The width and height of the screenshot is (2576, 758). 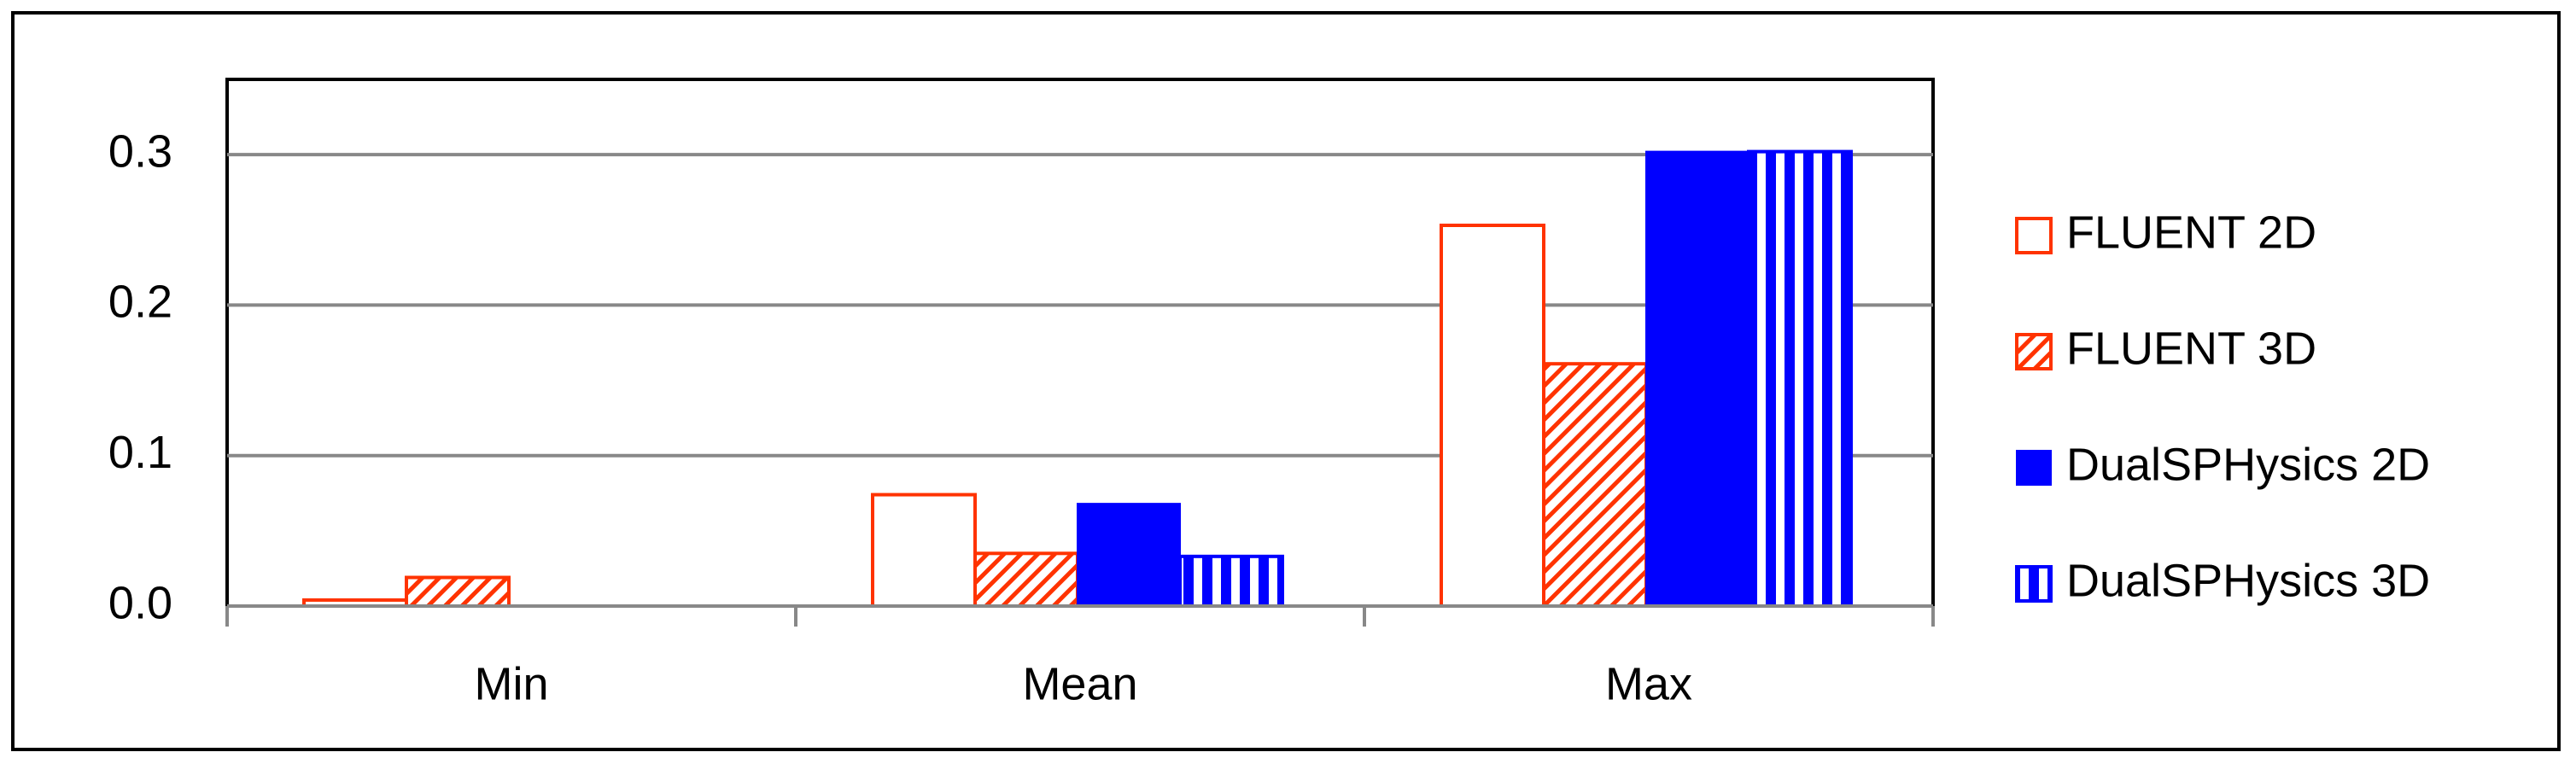 I want to click on legend-label: FLUENT 3D, so click(x=2191, y=349).